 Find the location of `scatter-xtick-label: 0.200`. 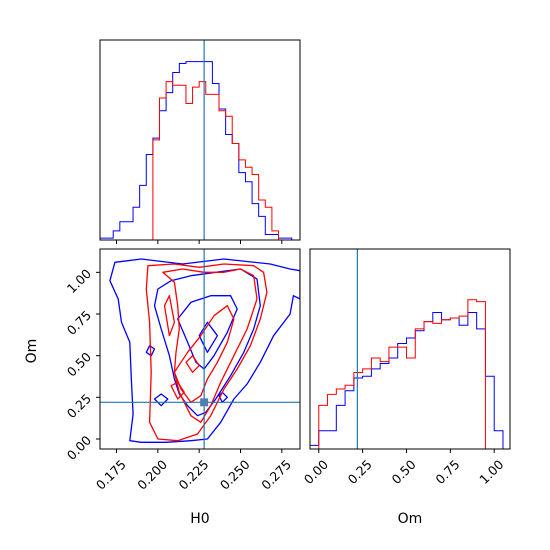

scatter-xtick-label: 0.200 is located at coordinates (152, 475).